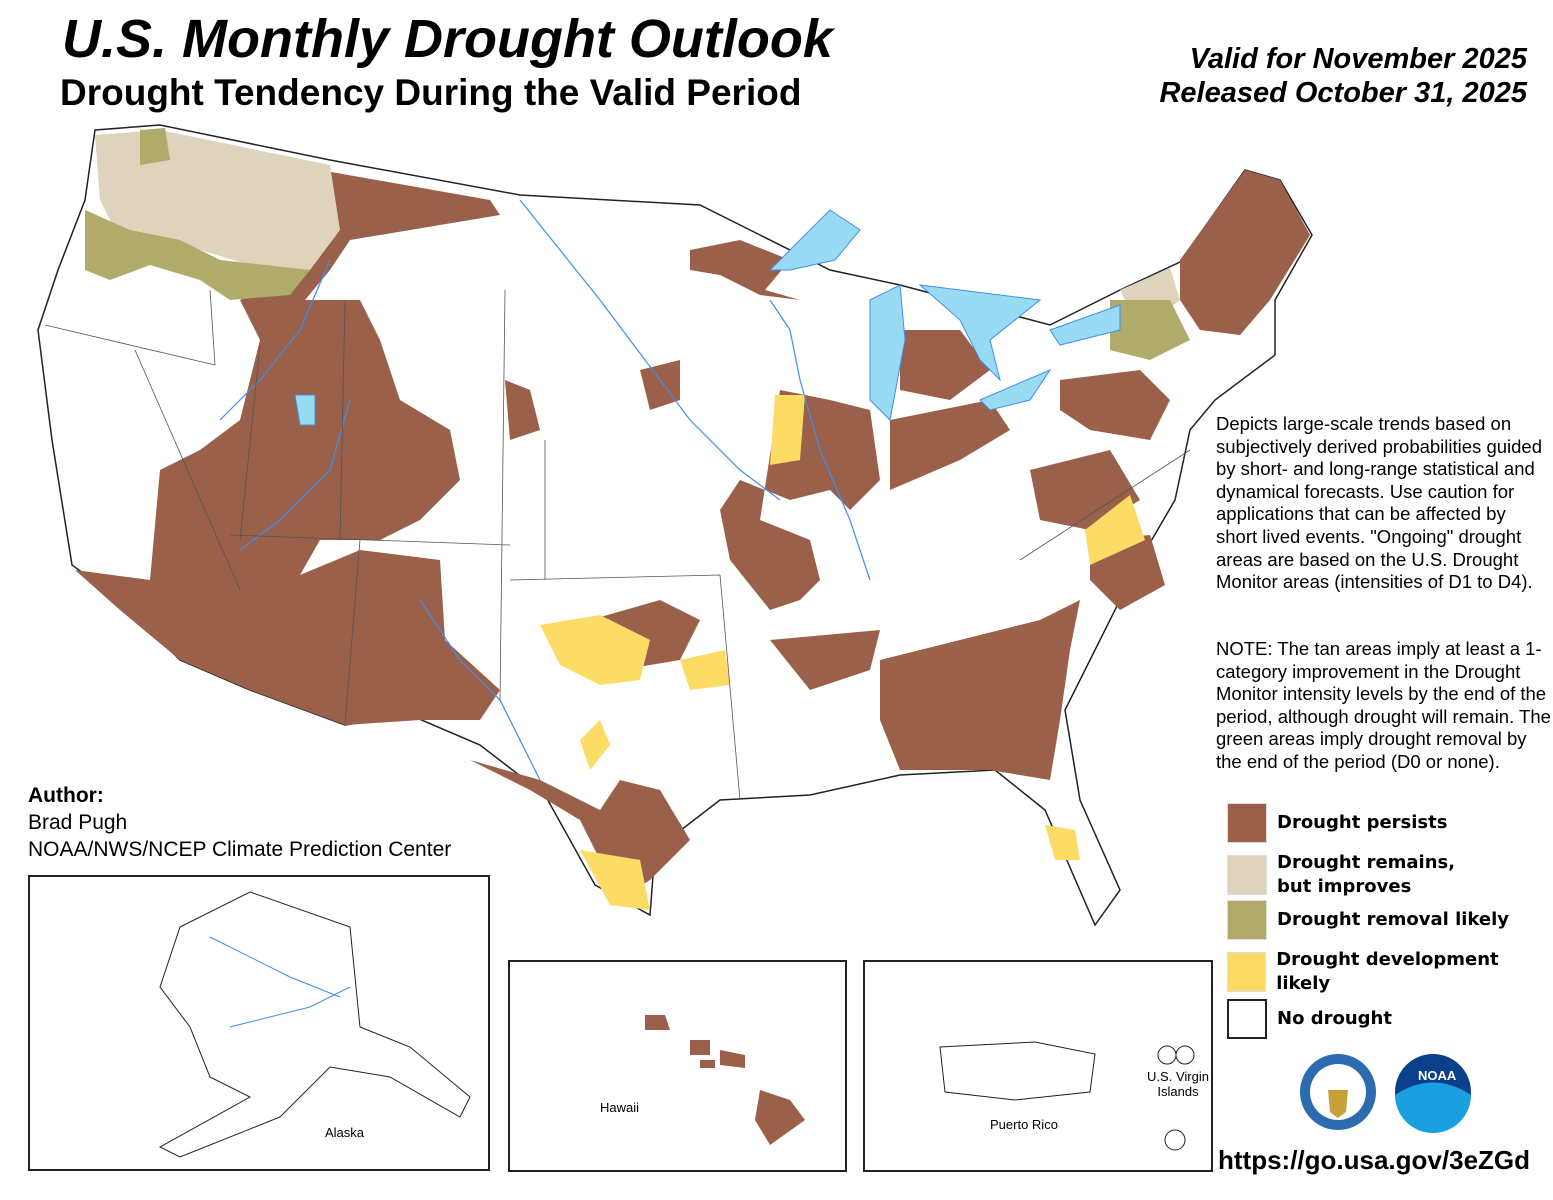  I want to click on drought-removal-areas, so click(637, 244).